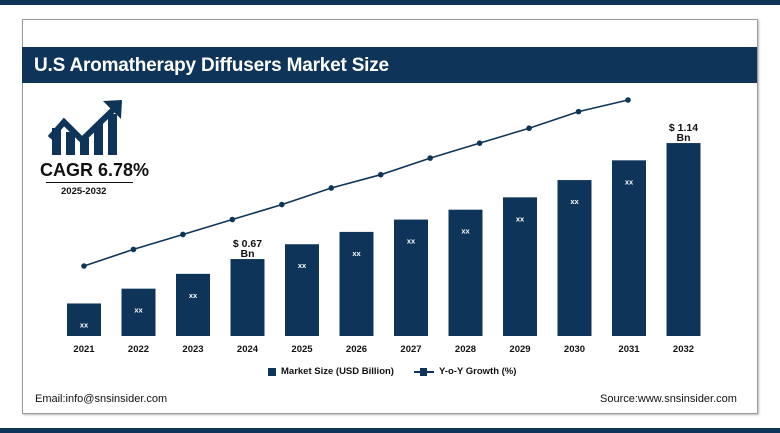  Describe the element at coordinates (247, 244) in the screenshot. I see `bar-data-label: $ 0.67` at that location.